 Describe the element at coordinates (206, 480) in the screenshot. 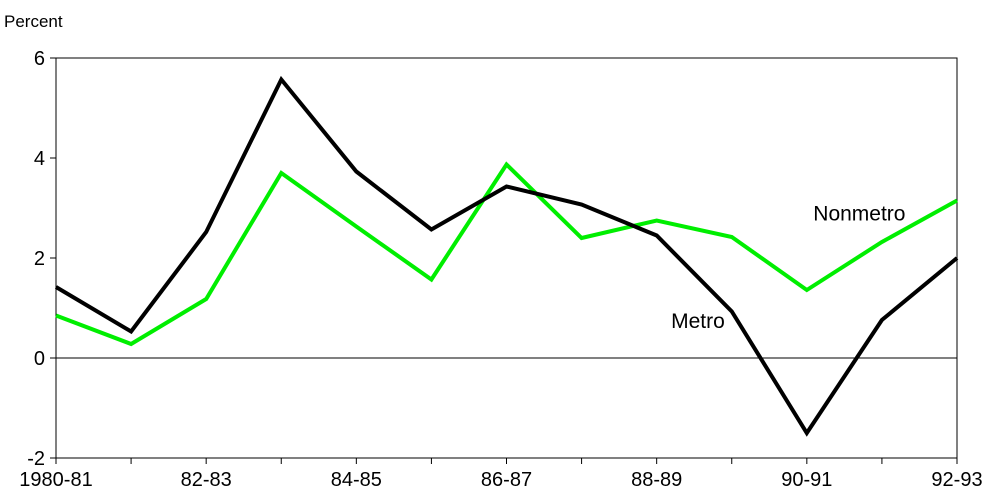

I see `x-tick-label: 82-83` at that location.